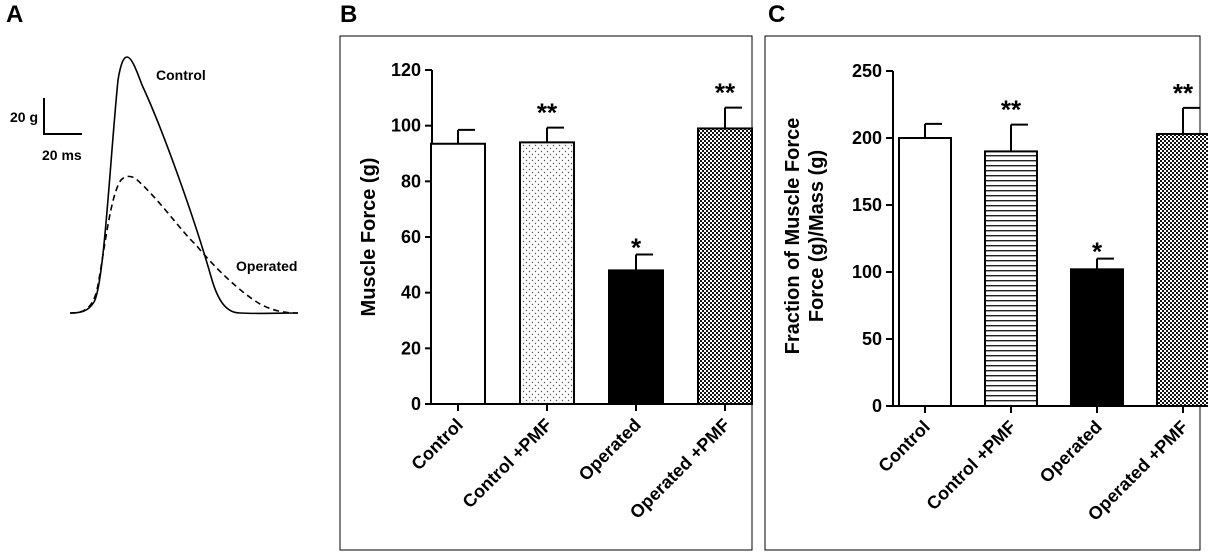 Image resolution: width=1208 pixels, height=560 pixels. I want to click on panel-letter-a: A, so click(14, 14).